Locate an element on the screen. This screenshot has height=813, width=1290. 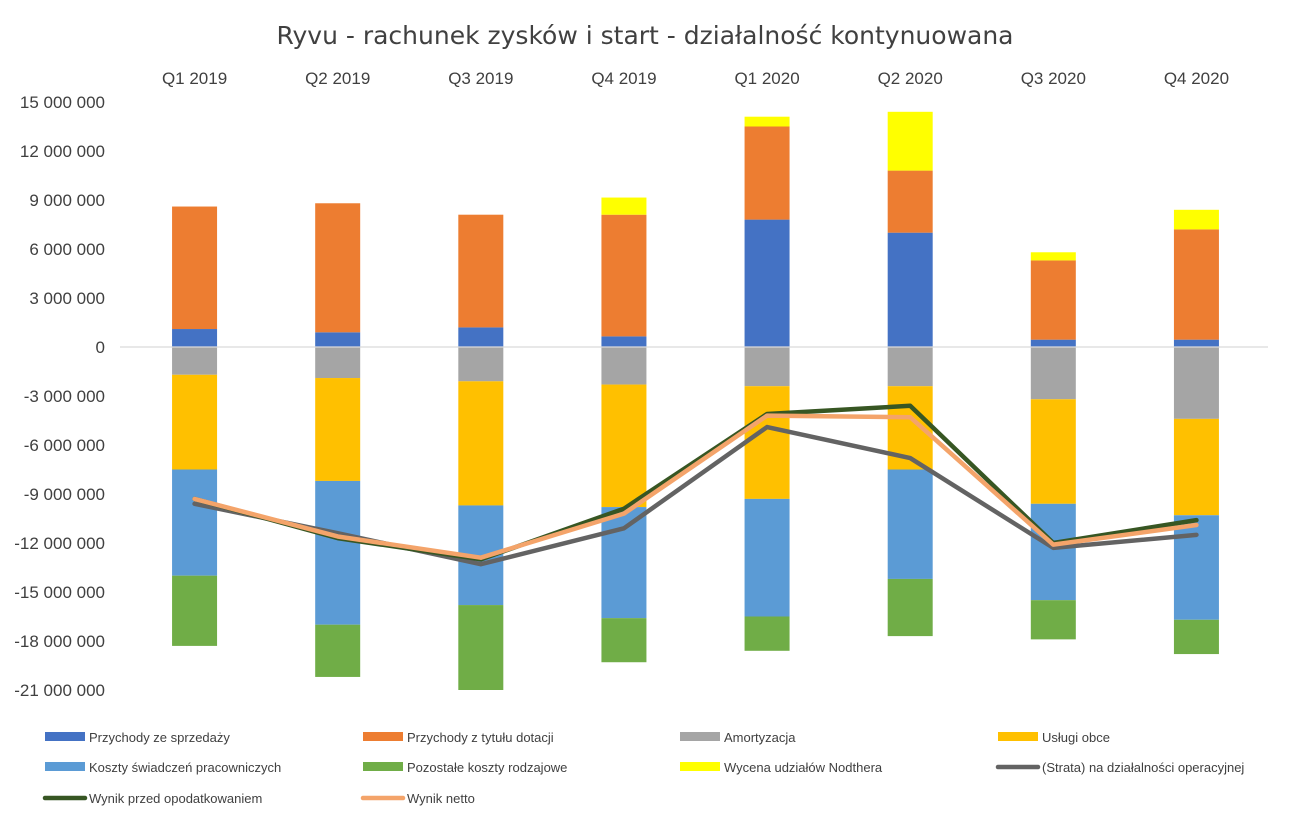
y-tick-label: -21 000 000 is located at coordinates (59, 690).